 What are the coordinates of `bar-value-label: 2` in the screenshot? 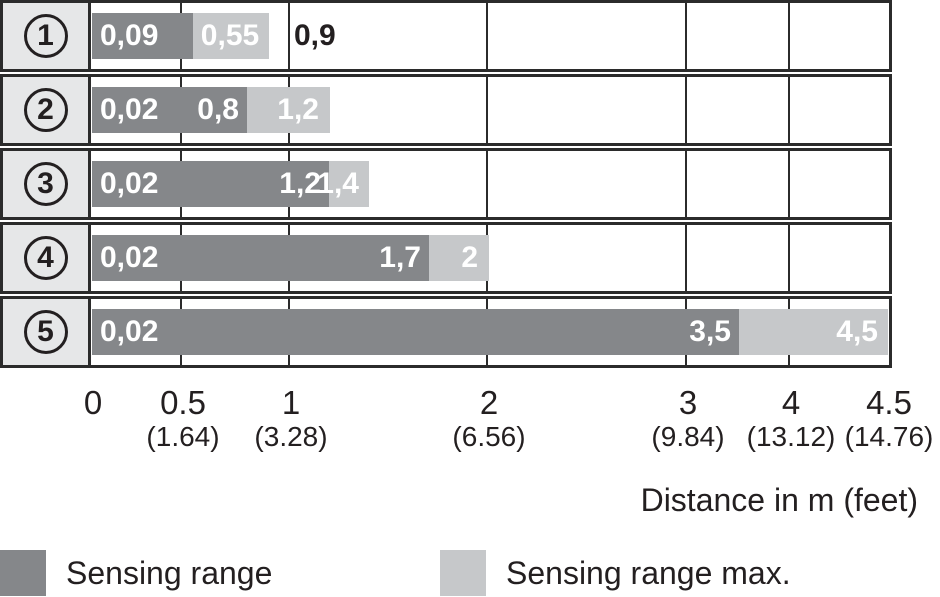 It's located at (469, 257).